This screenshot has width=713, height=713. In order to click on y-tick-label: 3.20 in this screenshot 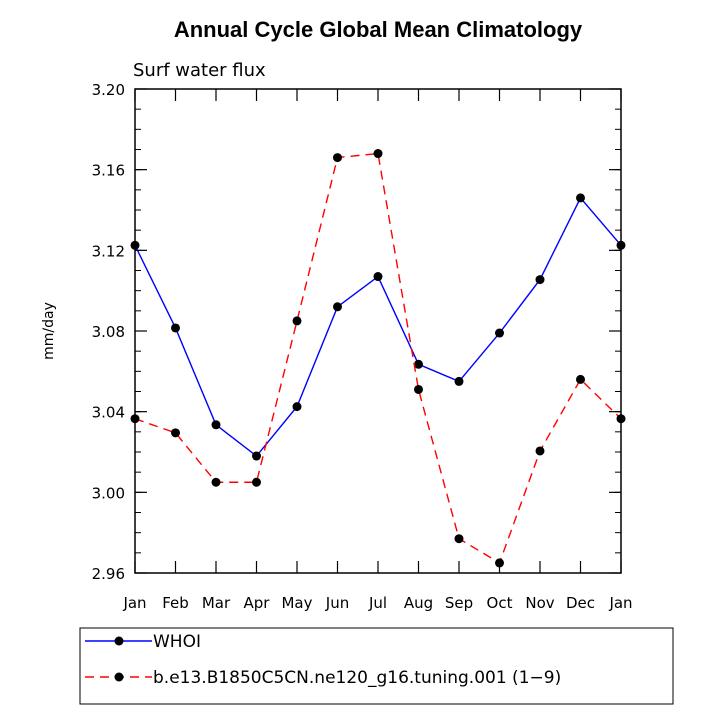, I will do `click(108, 90)`.